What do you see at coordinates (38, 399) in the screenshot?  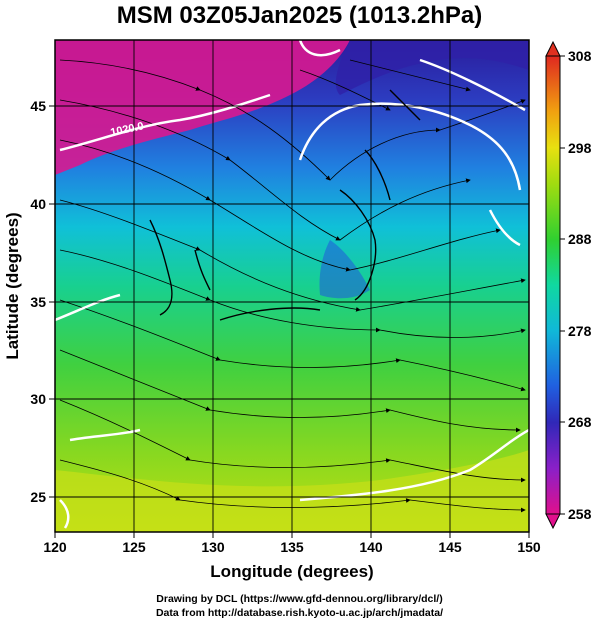 I see `y-tick-label: 30` at bounding box center [38, 399].